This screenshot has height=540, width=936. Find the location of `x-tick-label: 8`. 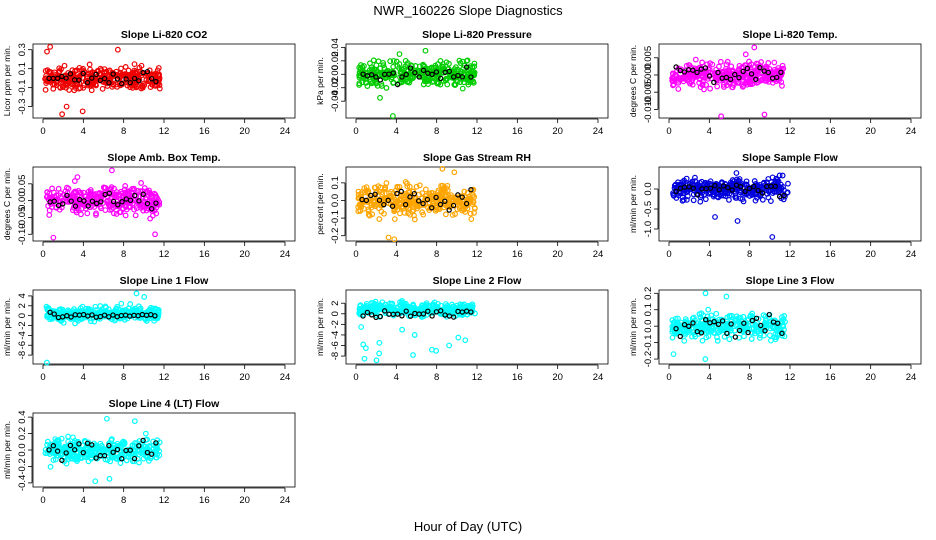

x-tick-label: 8 is located at coordinates (123, 377).